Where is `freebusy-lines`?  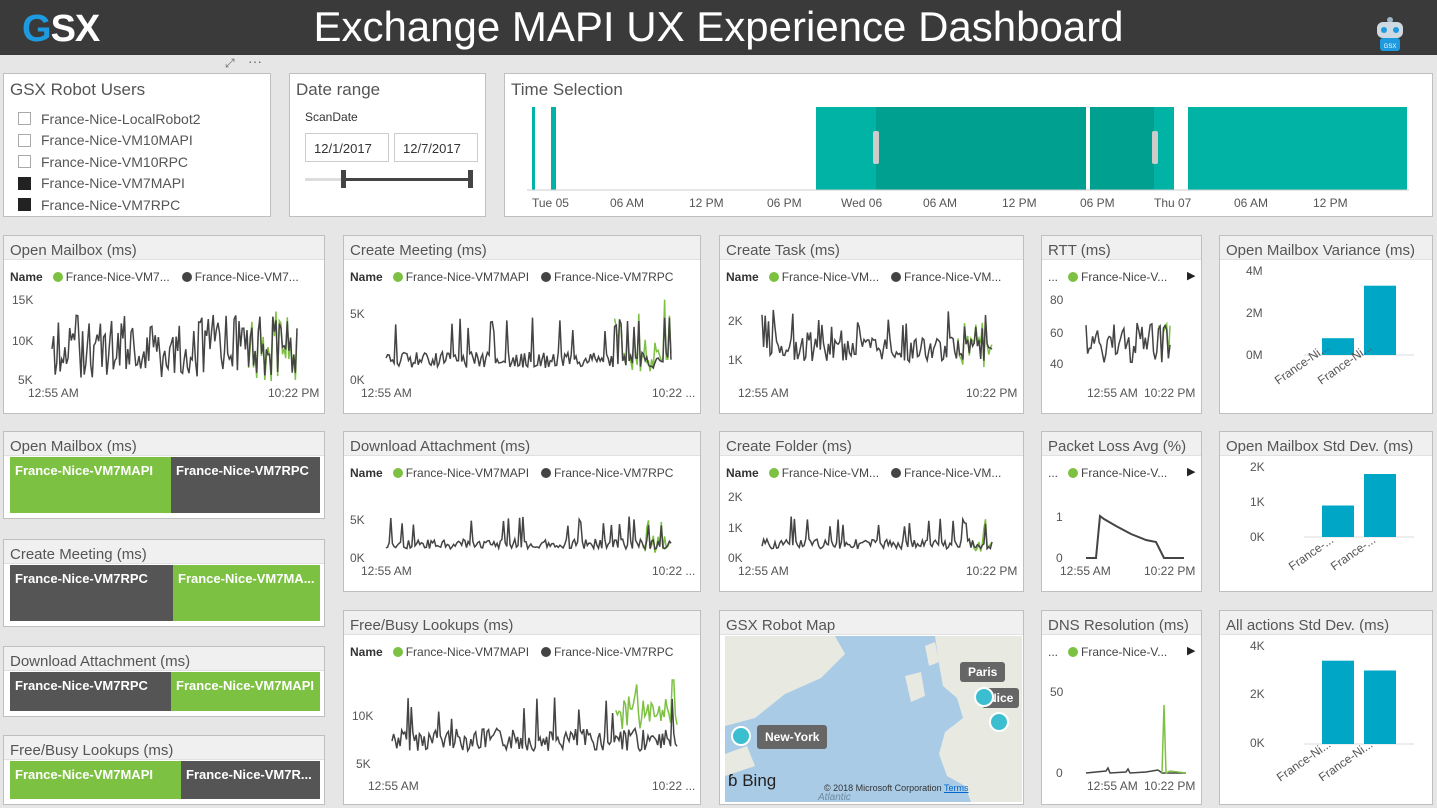
freebusy-lines is located at coordinates (534, 716).